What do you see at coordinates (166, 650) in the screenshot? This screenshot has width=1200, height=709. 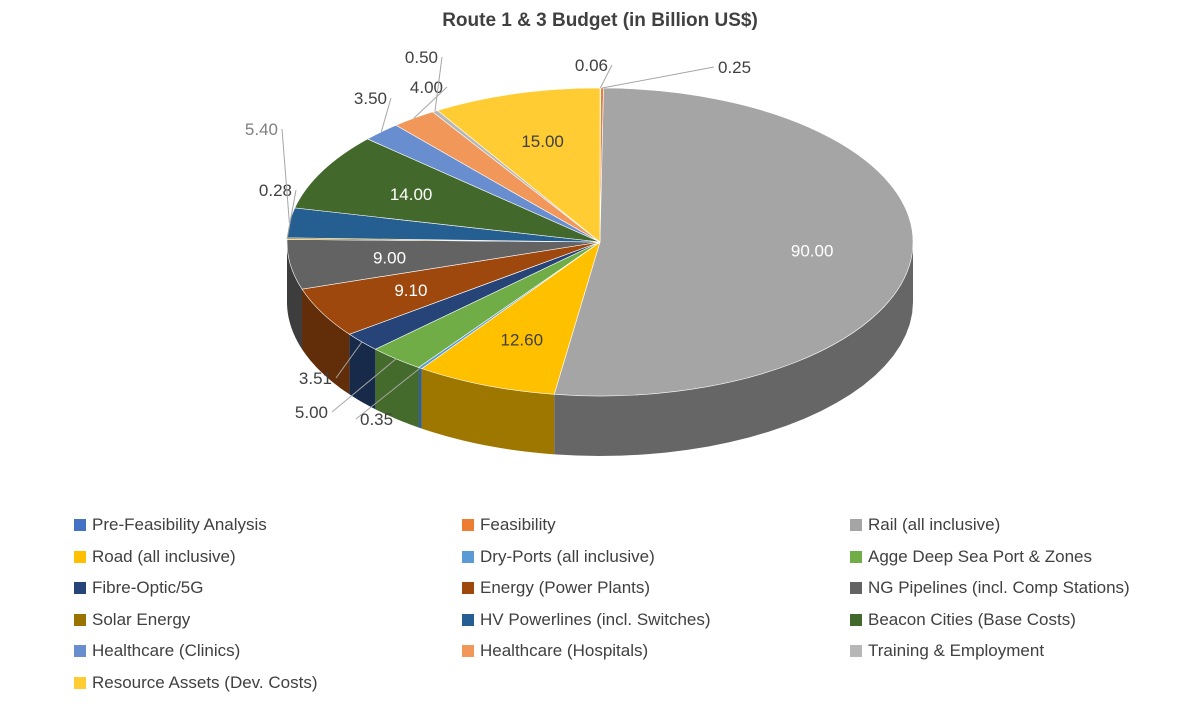 I see `legend-label: Healthcare (Clinics)` at bounding box center [166, 650].